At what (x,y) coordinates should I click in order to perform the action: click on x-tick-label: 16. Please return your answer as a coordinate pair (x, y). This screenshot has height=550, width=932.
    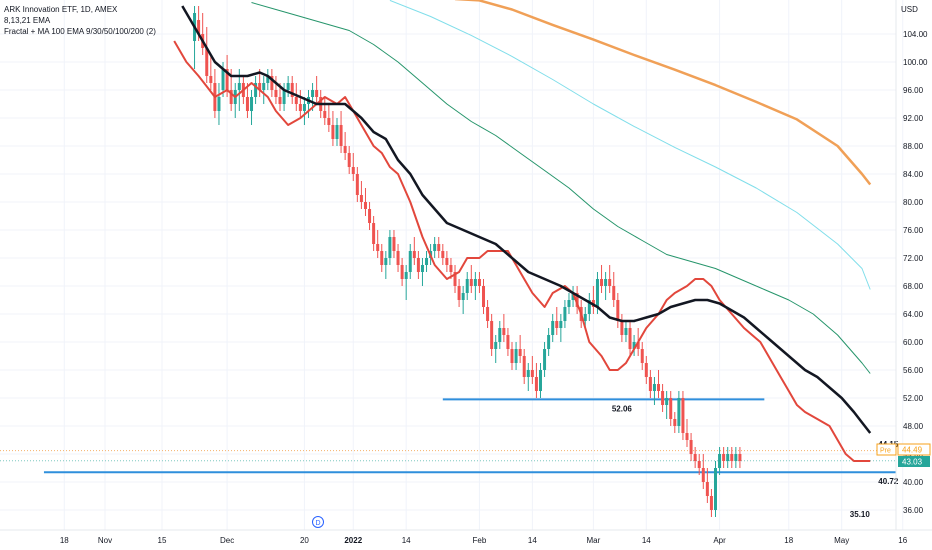
    Looking at the image, I should click on (902, 540).